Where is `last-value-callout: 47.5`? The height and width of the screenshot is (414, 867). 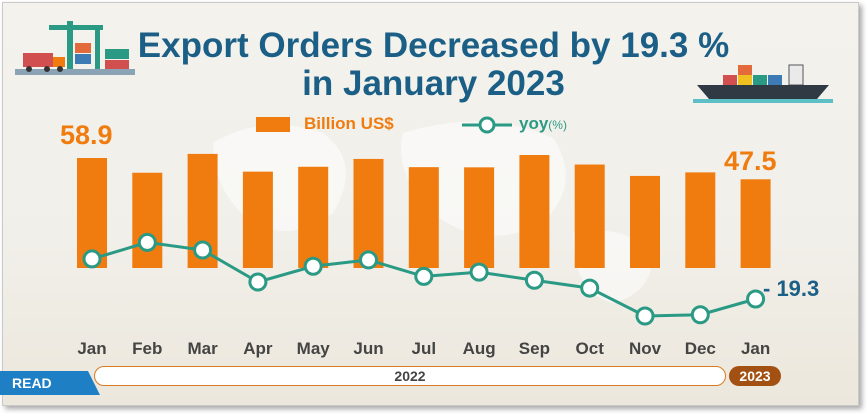
last-value-callout: 47.5 is located at coordinates (750, 161).